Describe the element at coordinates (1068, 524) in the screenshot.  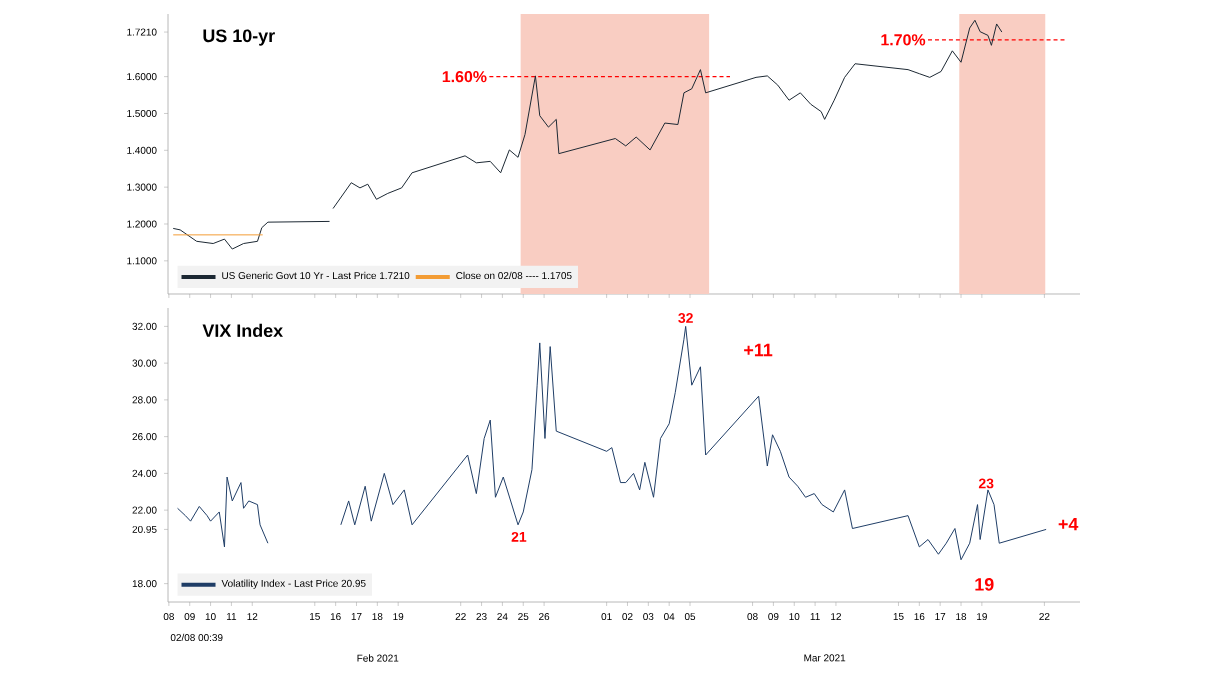
I see `annotation: +4` at that location.